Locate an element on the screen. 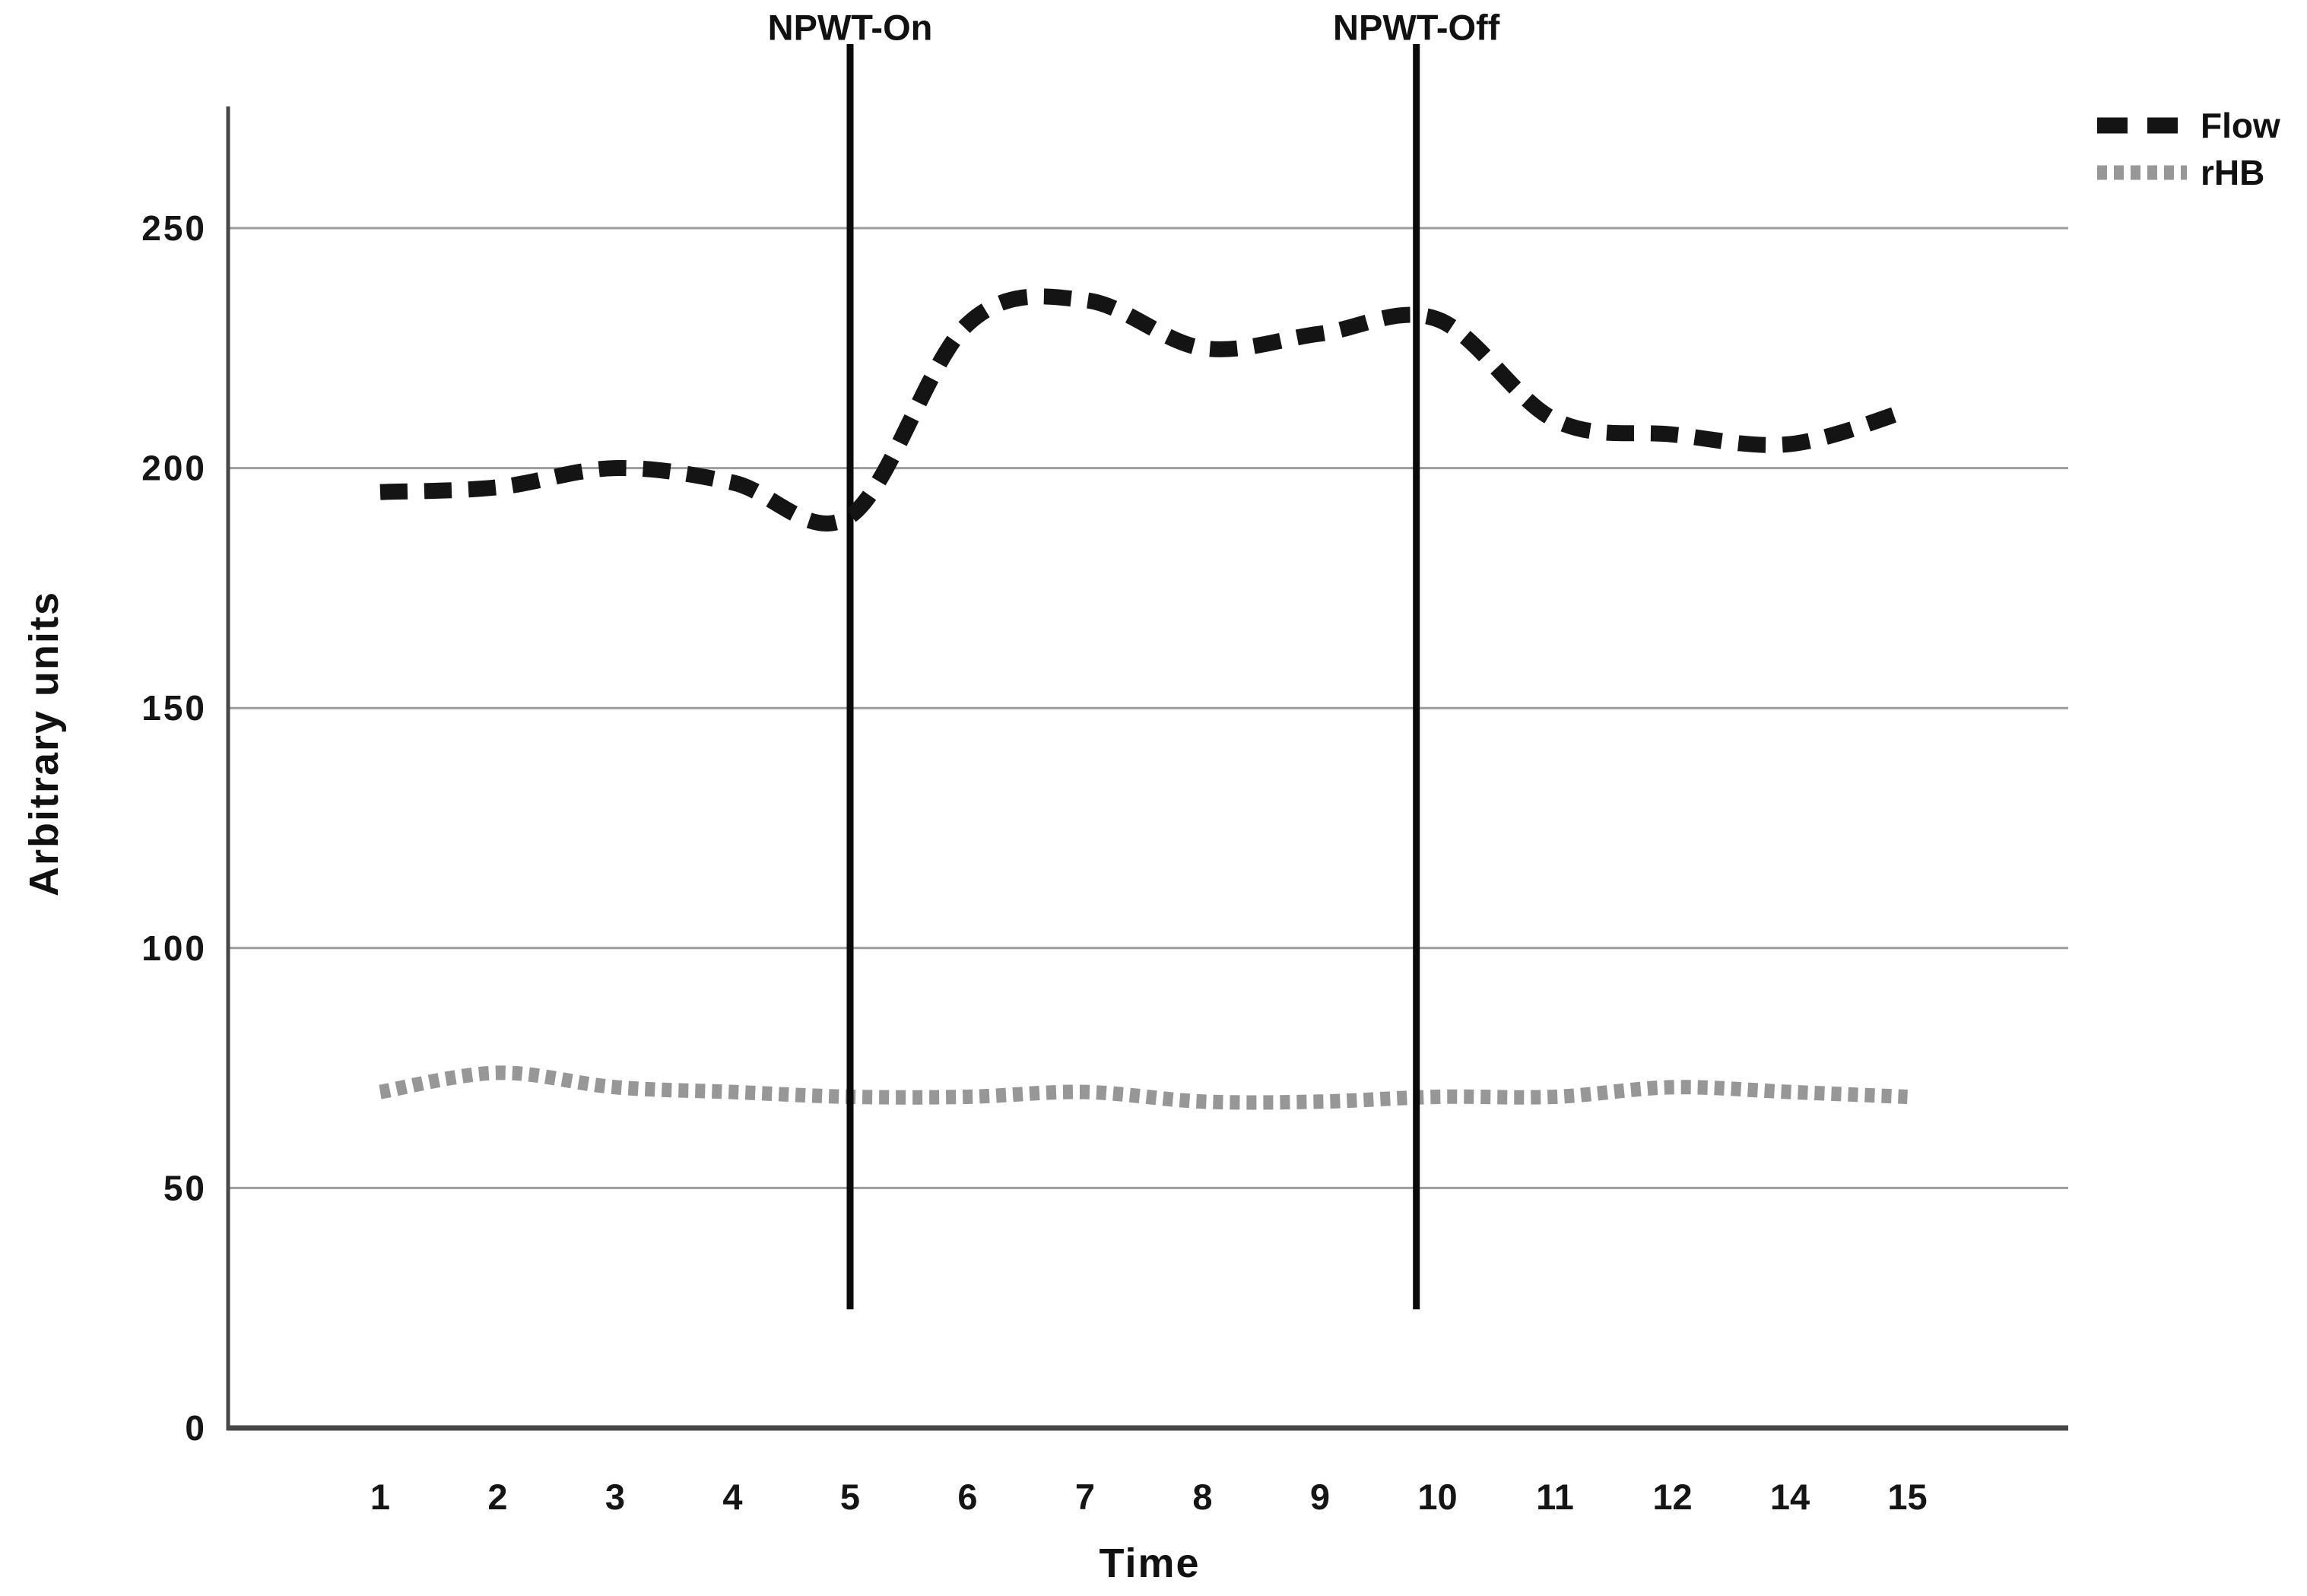  npwt-off-label: NPWT-Off is located at coordinates (1416, 27).